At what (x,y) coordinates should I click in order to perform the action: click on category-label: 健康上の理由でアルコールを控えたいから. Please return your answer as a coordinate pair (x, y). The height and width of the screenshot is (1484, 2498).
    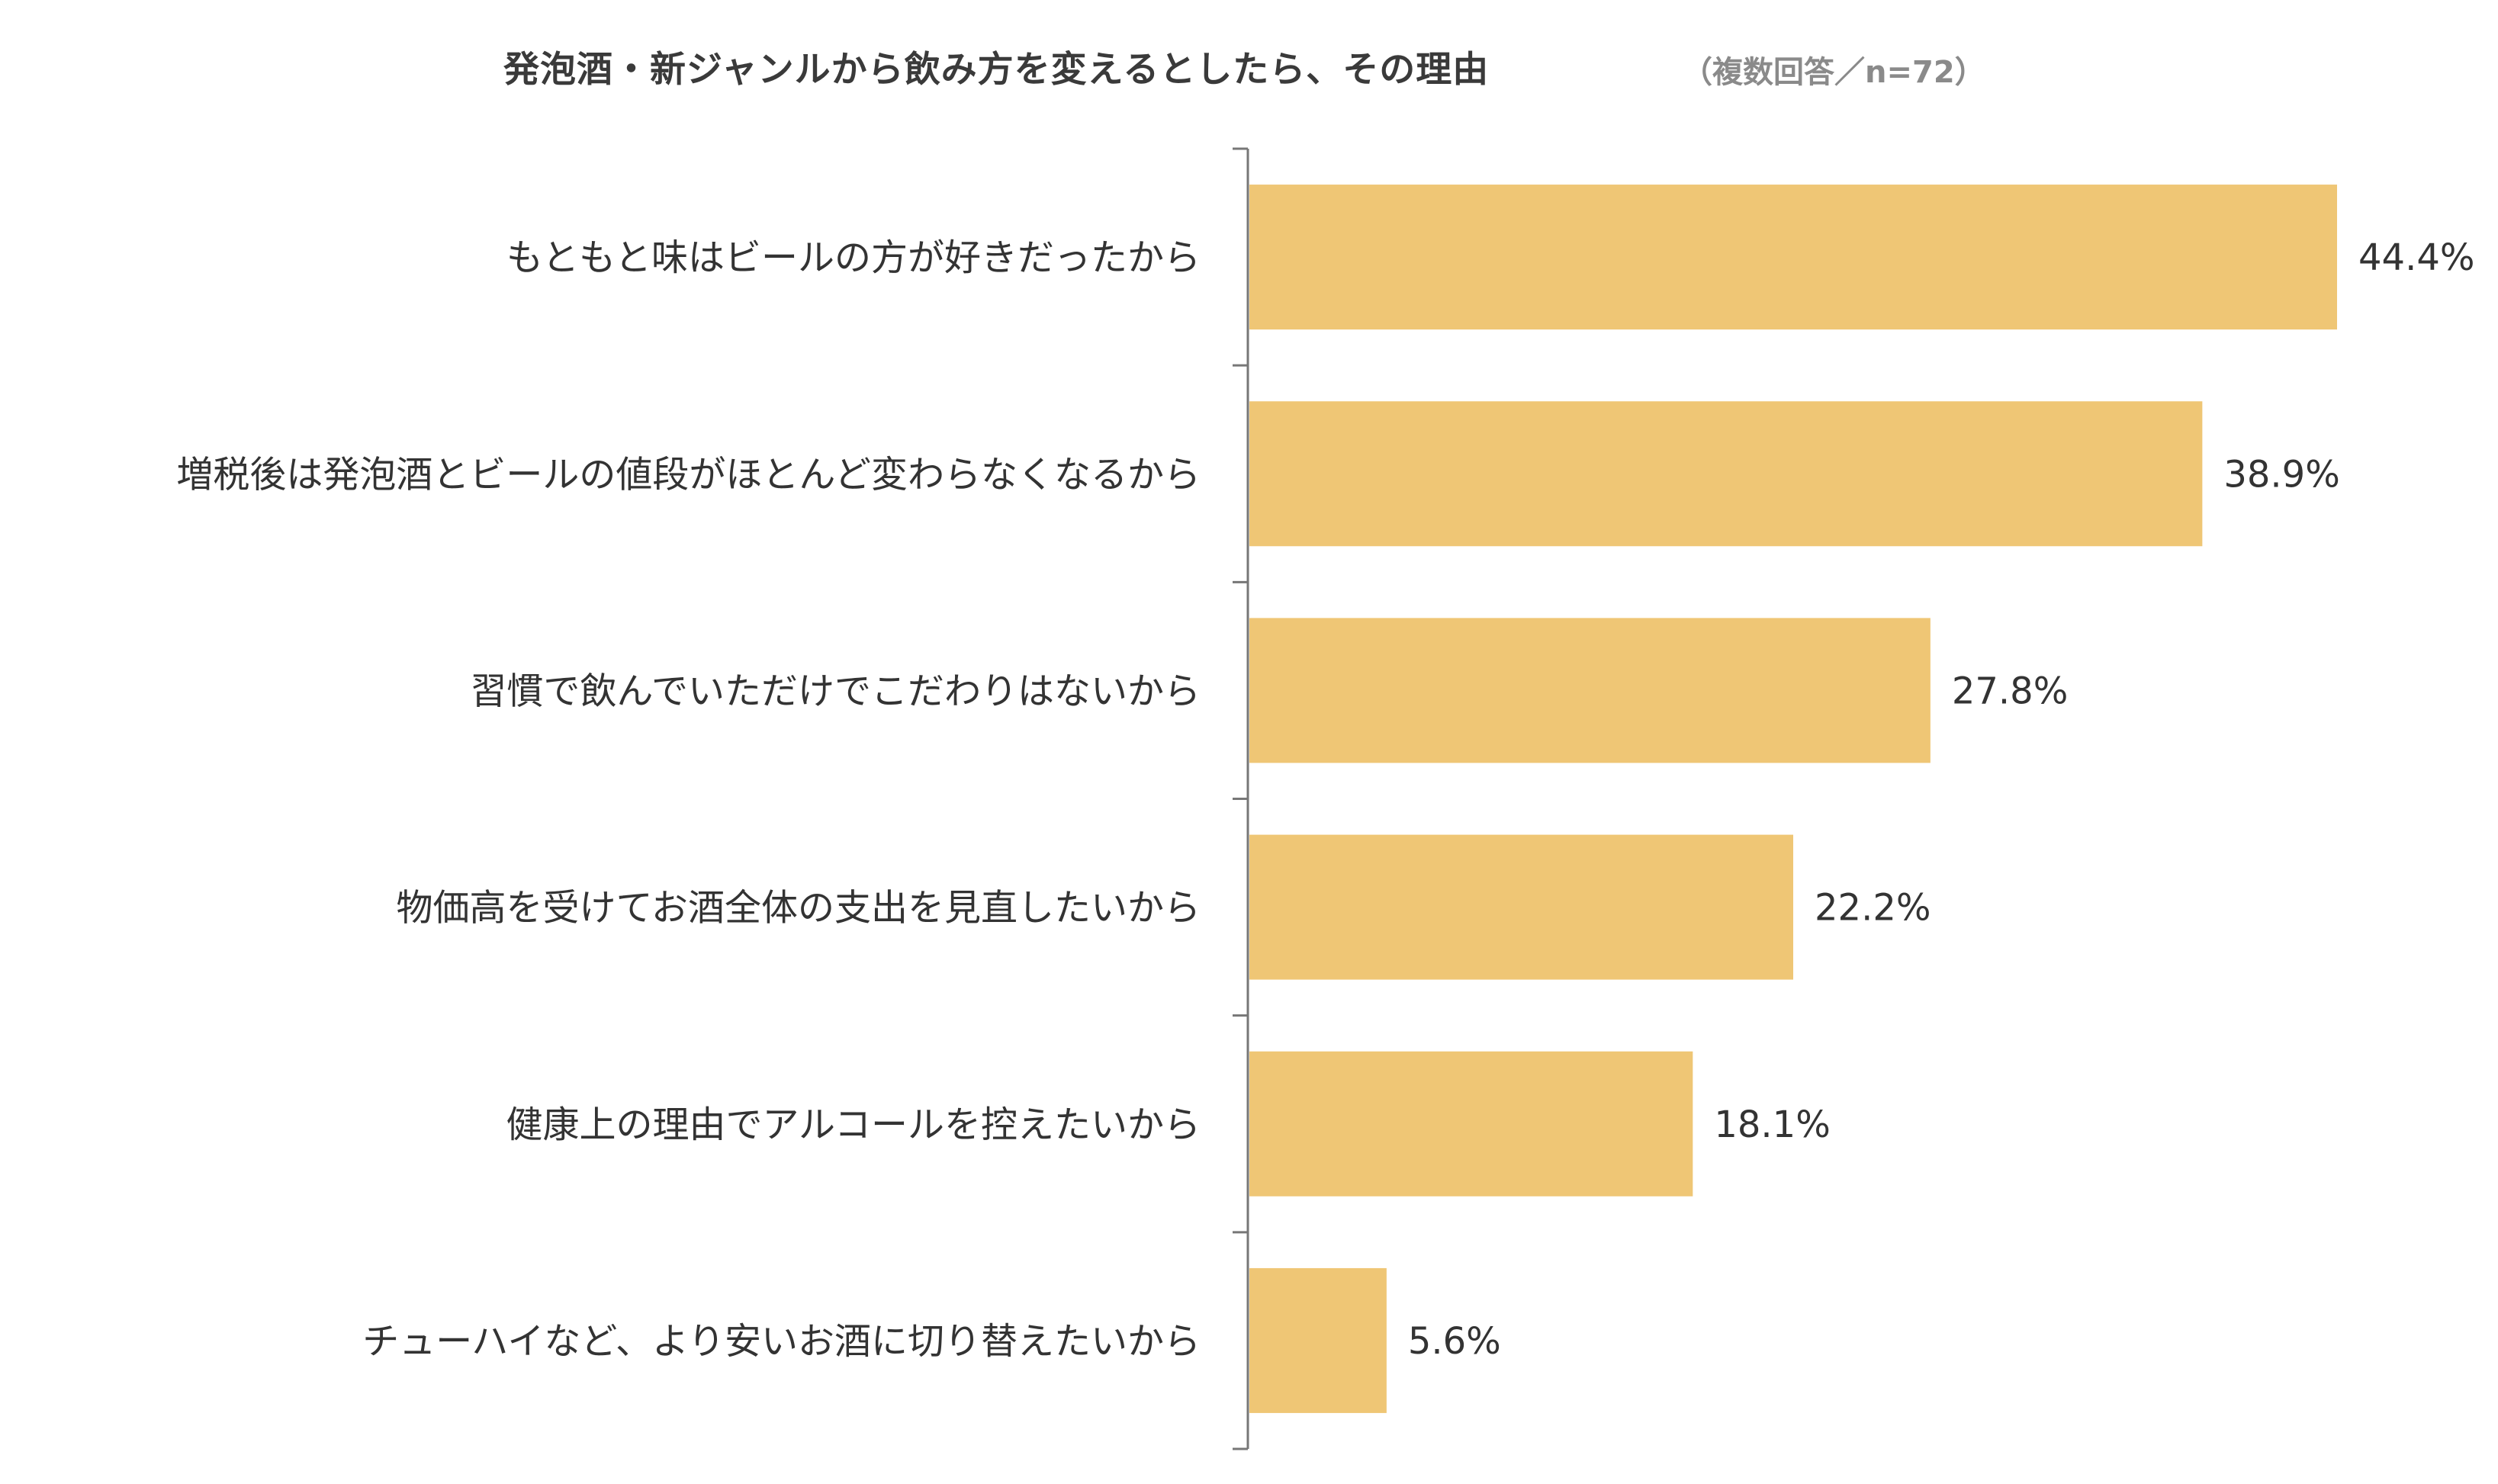
    Looking at the image, I should click on (853, 1124).